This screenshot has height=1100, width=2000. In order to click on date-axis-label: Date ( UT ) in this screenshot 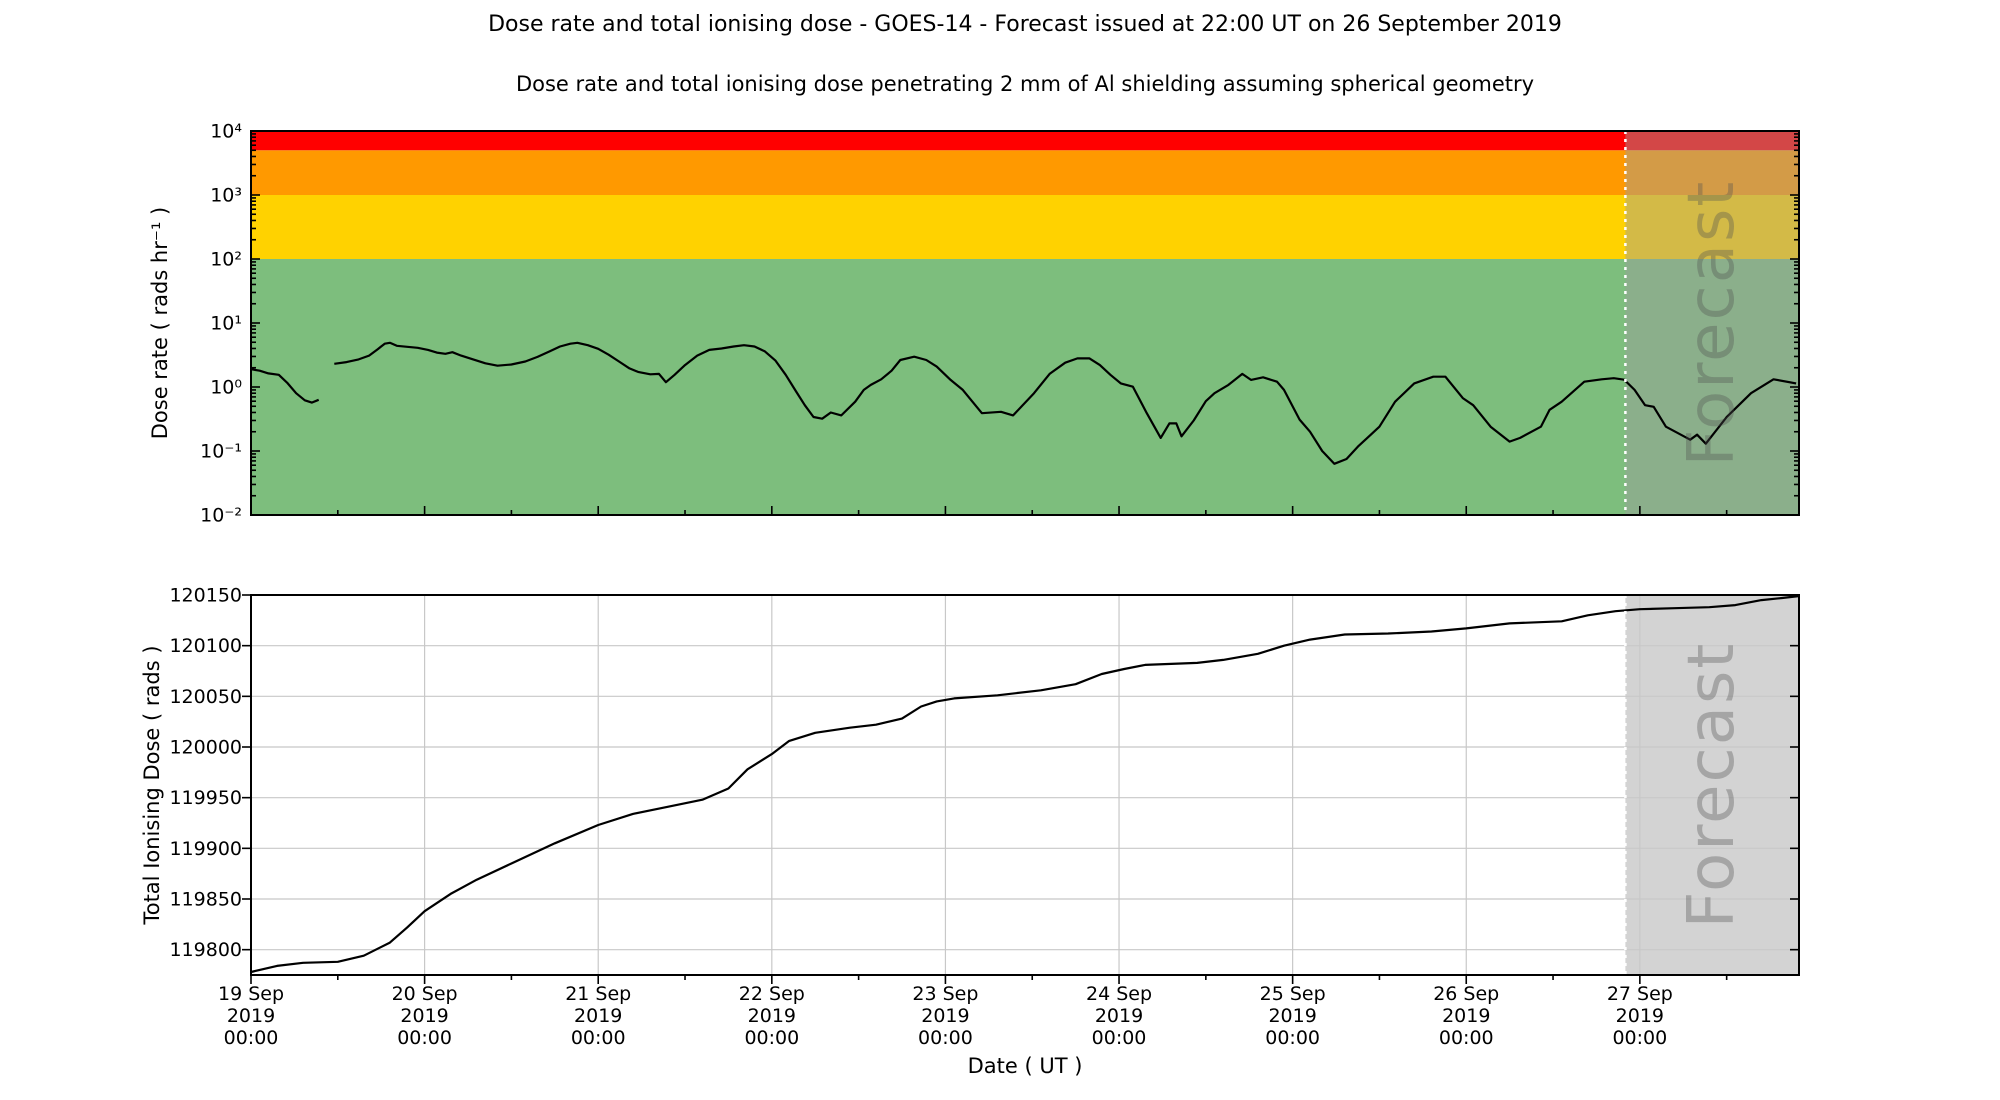, I will do `click(1025, 1066)`.